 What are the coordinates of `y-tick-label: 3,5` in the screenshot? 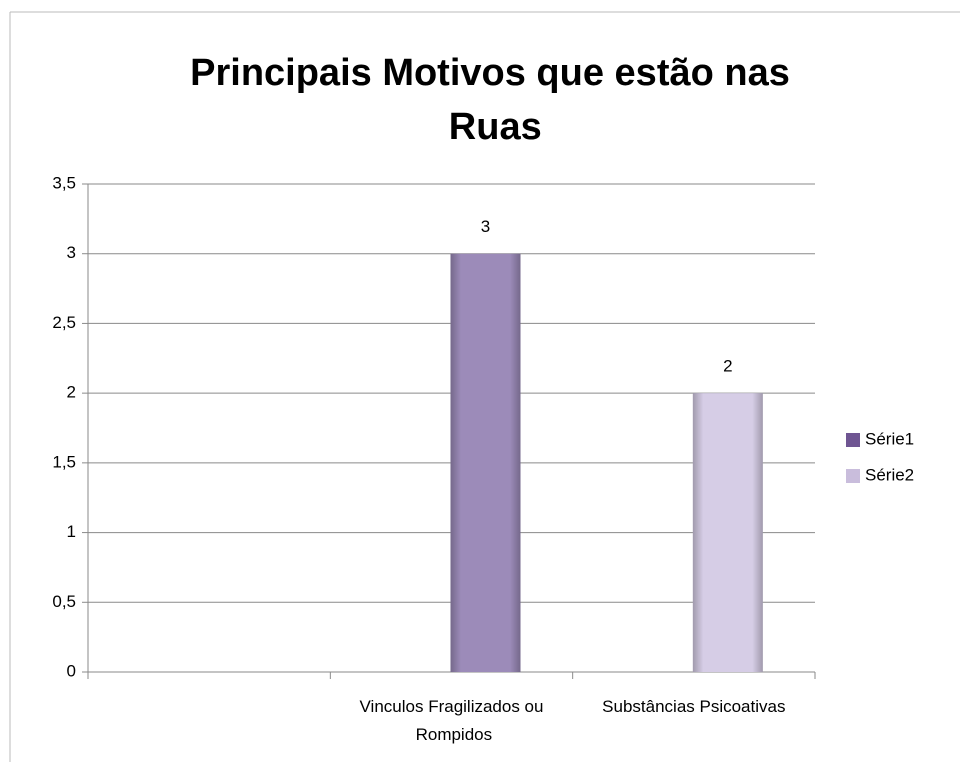 It's located at (64, 182).